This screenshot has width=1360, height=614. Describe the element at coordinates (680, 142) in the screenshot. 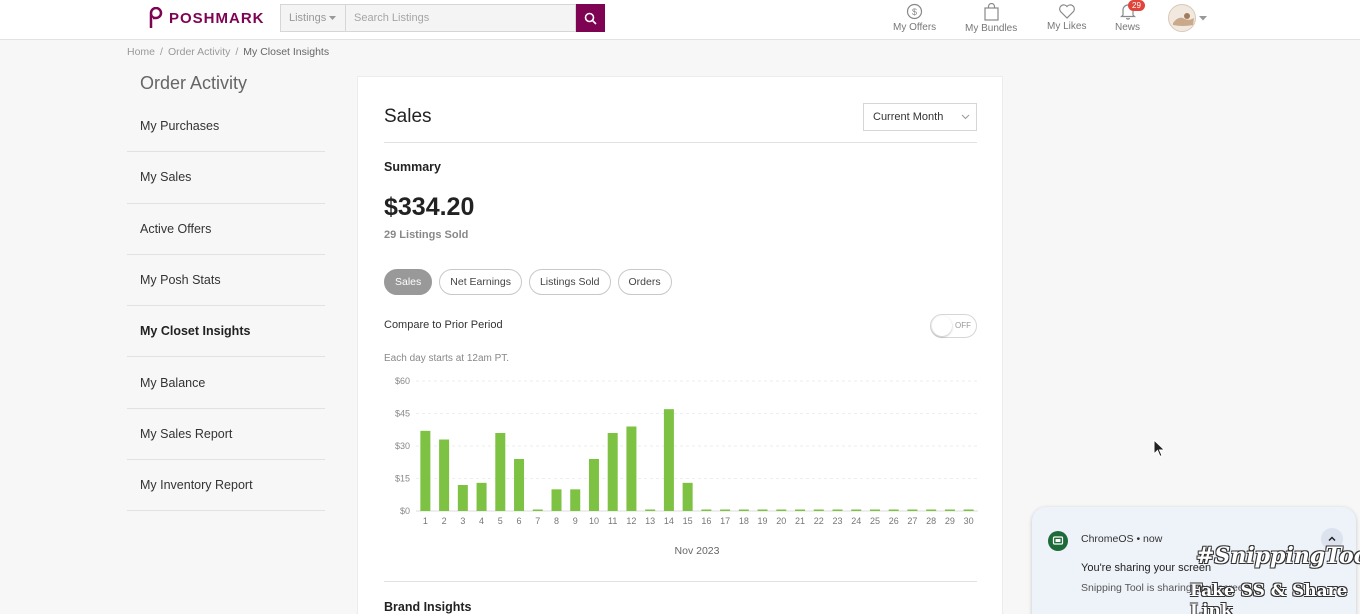

I see `divider` at that location.